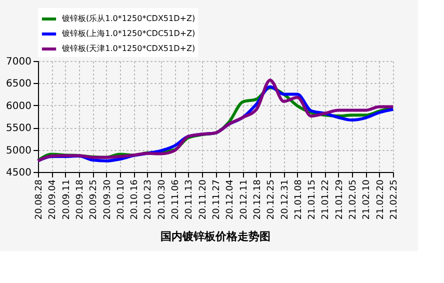 The height and width of the screenshot is (283, 444). Describe the element at coordinates (19, 173) in the screenshot. I see `y-tick-label: 4500` at that location.